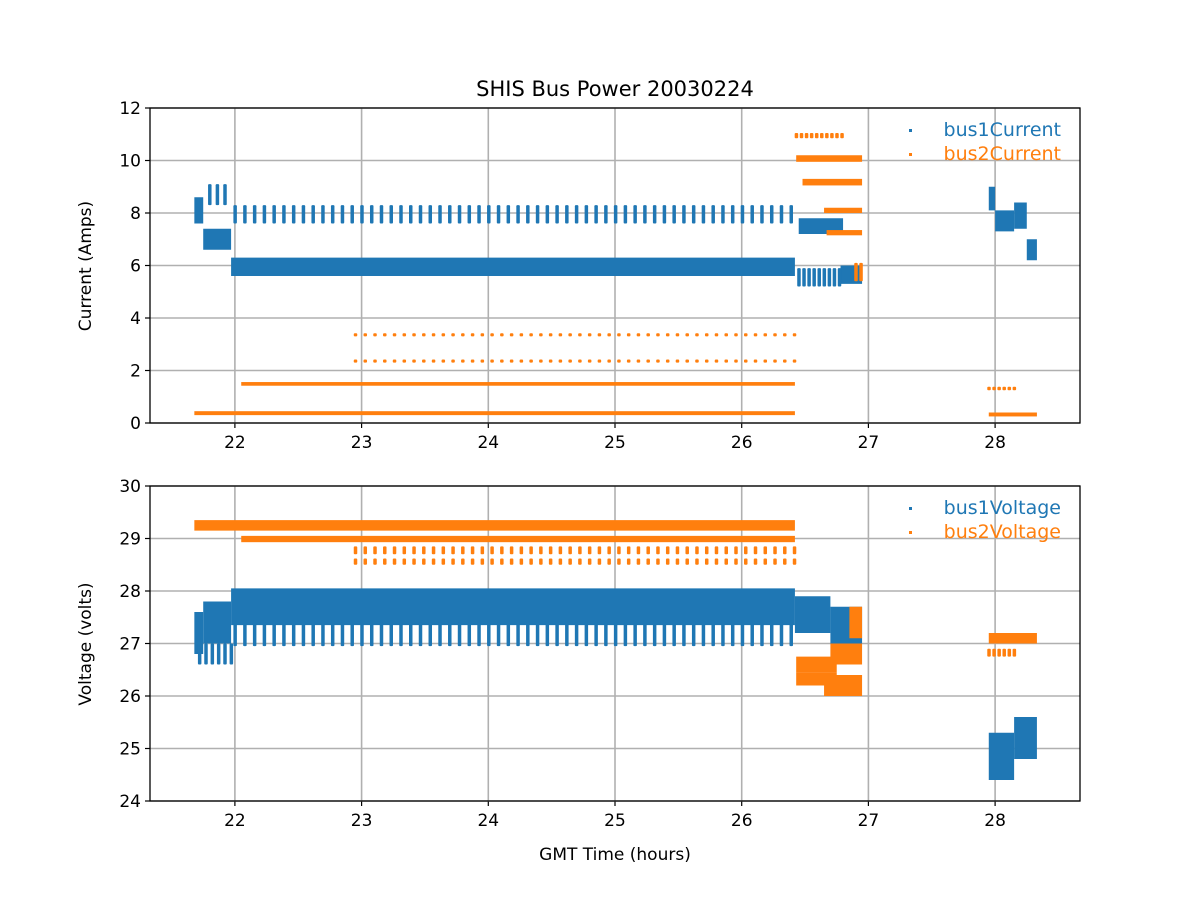 This screenshot has width=1200, height=904. Describe the element at coordinates (86, 266) in the screenshot. I see `current-y-label: Current (Amps)` at that location.